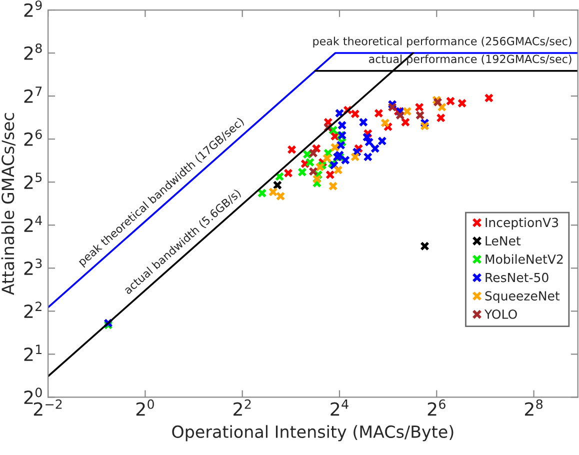 The height and width of the screenshot is (455, 579). I want to click on x-tick-label: 2$^{6}$, so click(437, 407).